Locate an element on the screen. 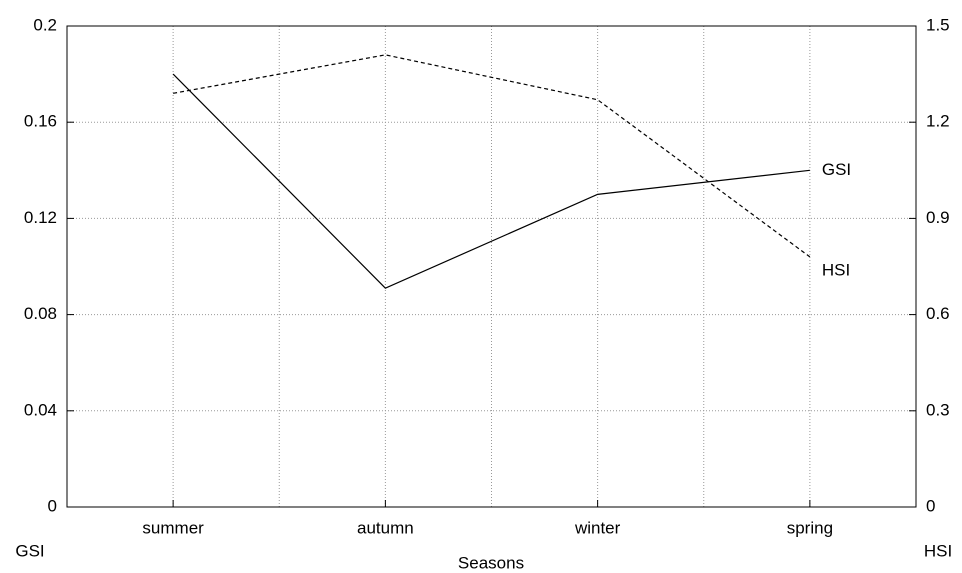 The height and width of the screenshot is (573, 962). x-axis-label: Seasons is located at coordinates (491, 562).